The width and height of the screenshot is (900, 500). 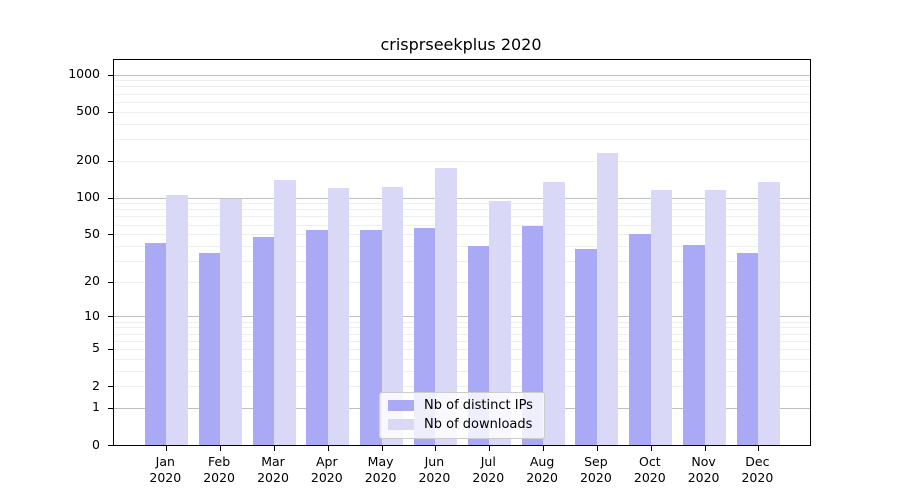 I want to click on x-tick-label: Mar 2020, so click(x=273, y=469).